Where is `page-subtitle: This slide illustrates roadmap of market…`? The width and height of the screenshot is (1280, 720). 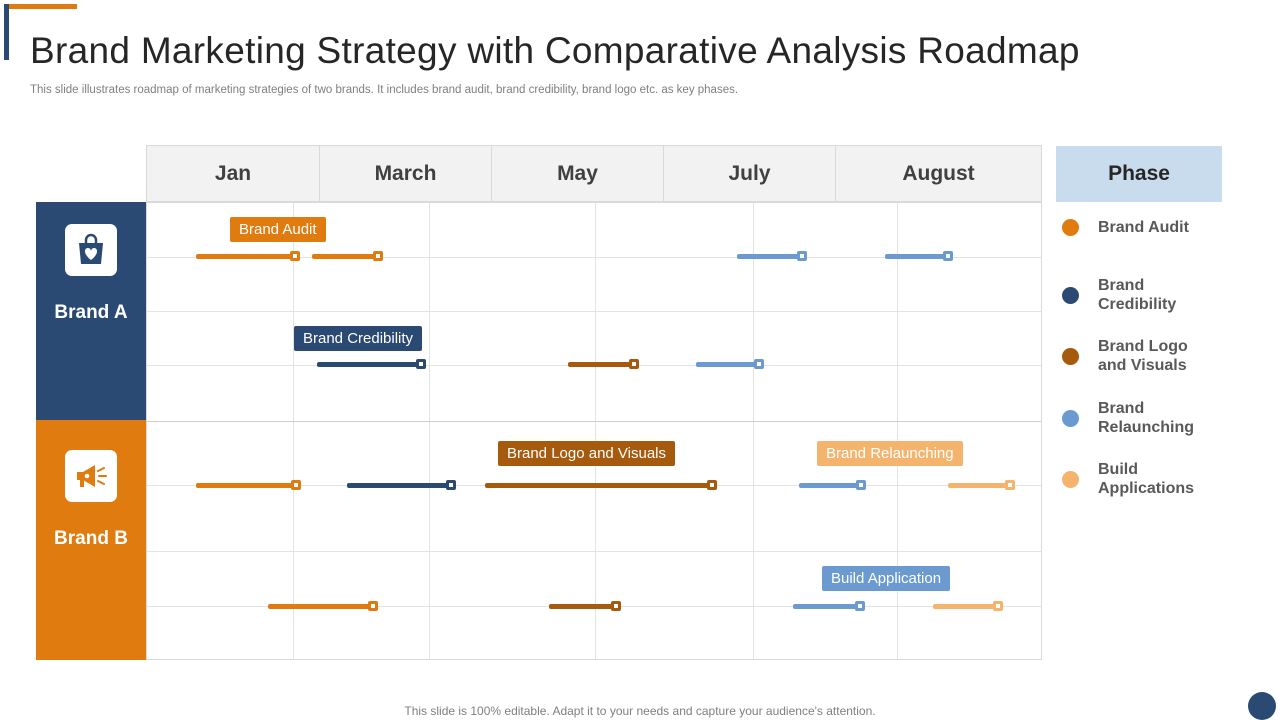
page-subtitle: This slide illustrates roadmap of market… is located at coordinates (384, 90).